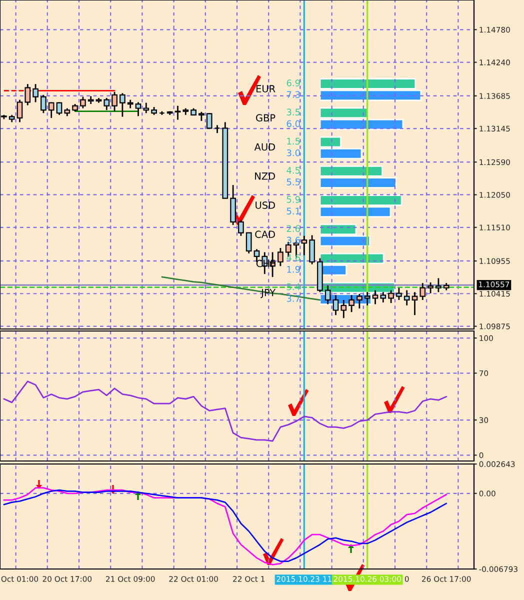 The width and height of the screenshot is (524, 600). What do you see at coordinates (266, 88) in the screenshot?
I see `y-tick-label: EUR` at bounding box center [266, 88].